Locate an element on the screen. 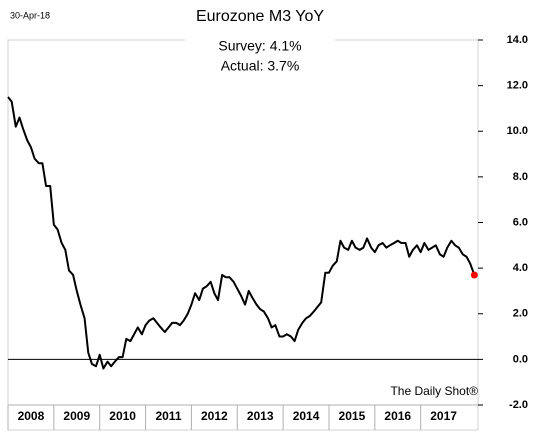 Image resolution: width=541 pixels, height=442 pixels. y-tick-label: 10.0 is located at coordinates (517, 131).